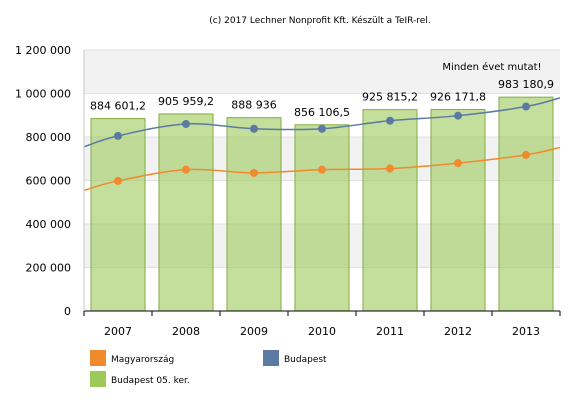  Describe the element at coordinates (322, 331) in the screenshot. I see `x-tick-label: 2010` at that location.